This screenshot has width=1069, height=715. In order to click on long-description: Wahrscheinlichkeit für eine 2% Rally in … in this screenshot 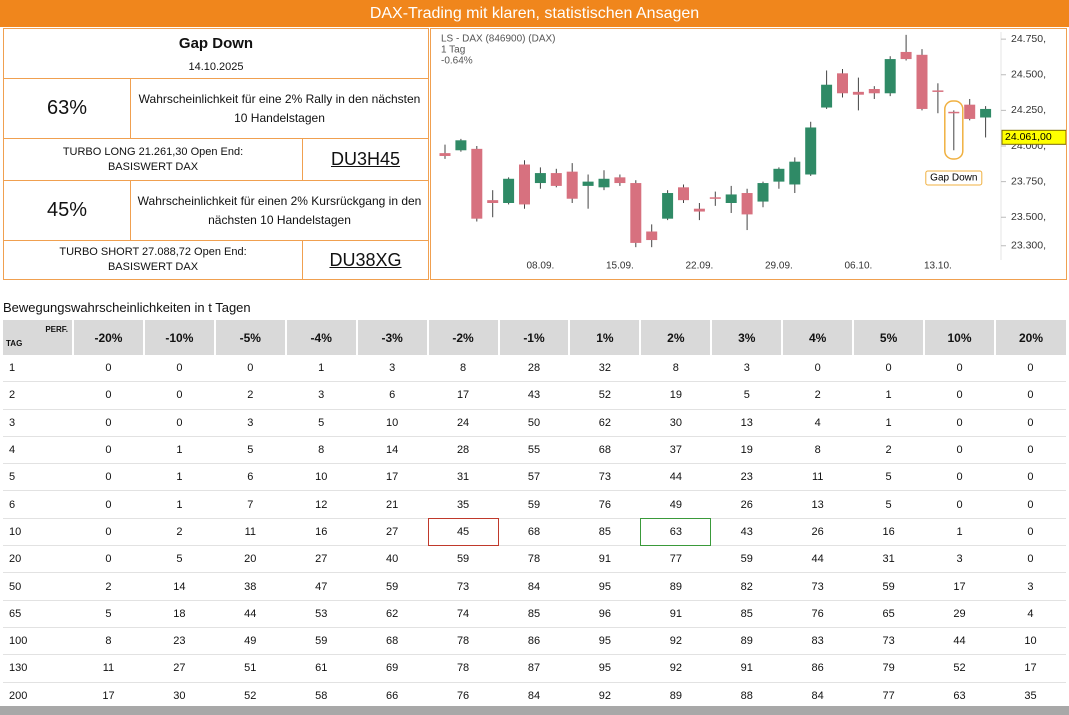, I will do `click(279, 109)`.